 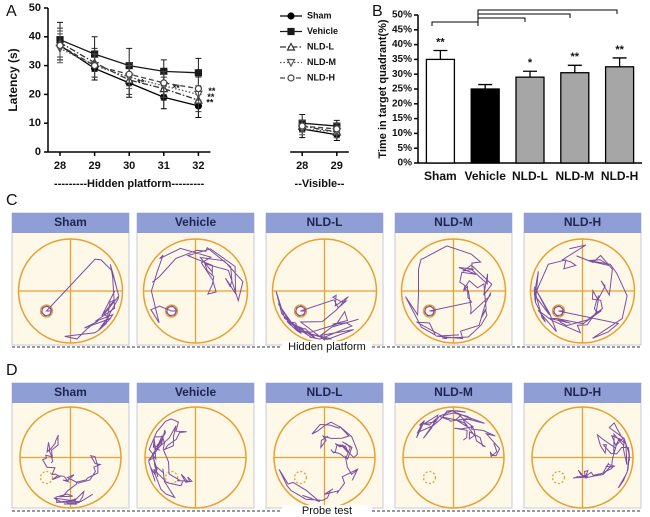 What do you see at coordinates (402, 44) in the screenshot?
I see `y-tick-label: 40%` at bounding box center [402, 44].